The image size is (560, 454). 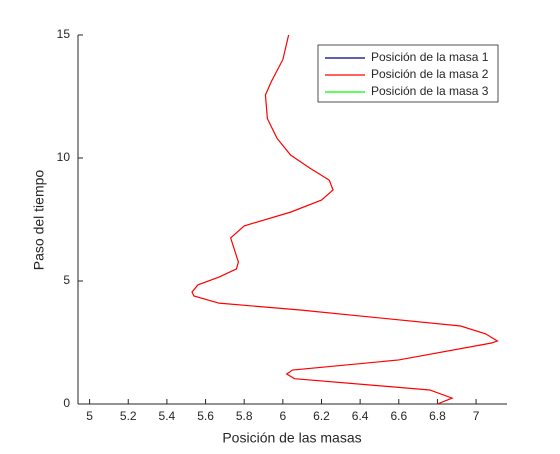 I want to click on x-tick-label: 6.2, so click(x=321, y=416).